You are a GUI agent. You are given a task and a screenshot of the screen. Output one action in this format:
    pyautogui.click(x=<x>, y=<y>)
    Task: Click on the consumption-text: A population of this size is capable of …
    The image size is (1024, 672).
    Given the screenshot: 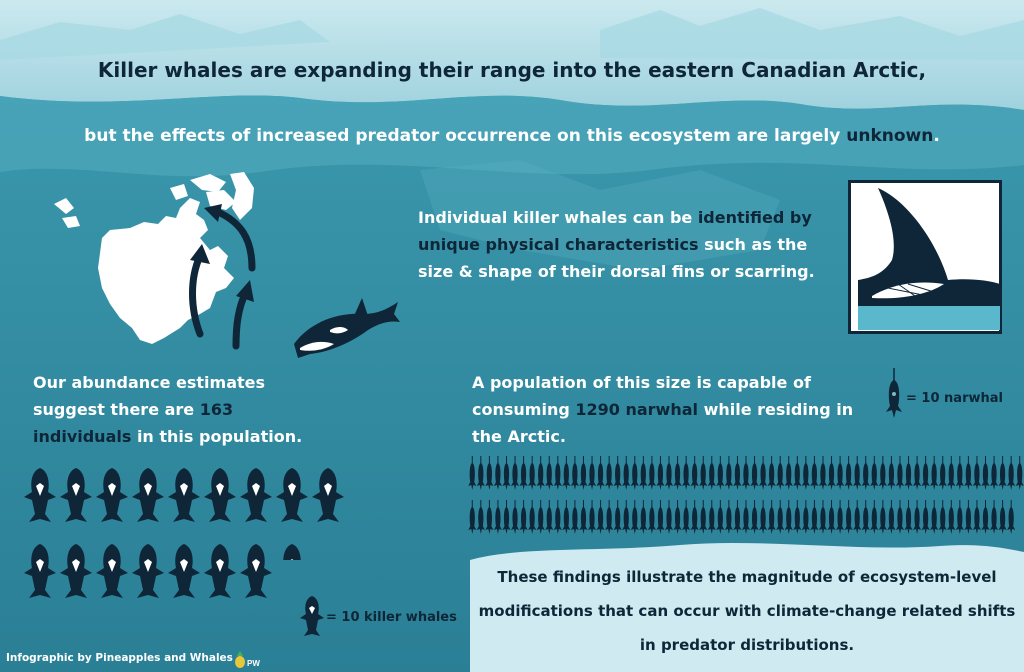 What is the action you would take?
    pyautogui.click(x=672, y=409)
    